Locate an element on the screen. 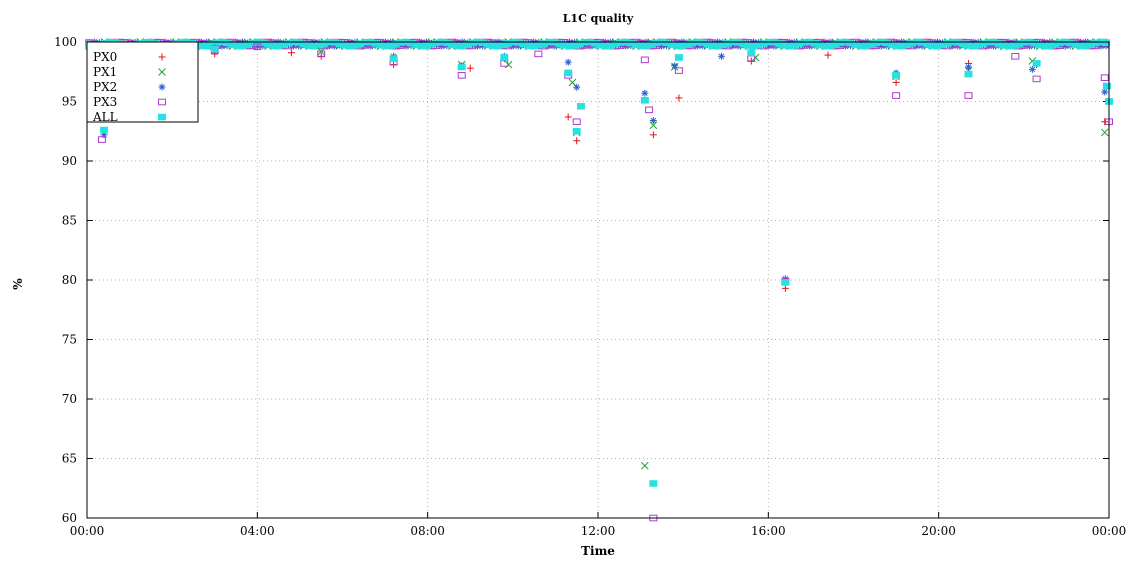 Image resolution: width=1129 pixels, height=563 pixels. x-tick-label: 16:00 is located at coordinates (768, 531).